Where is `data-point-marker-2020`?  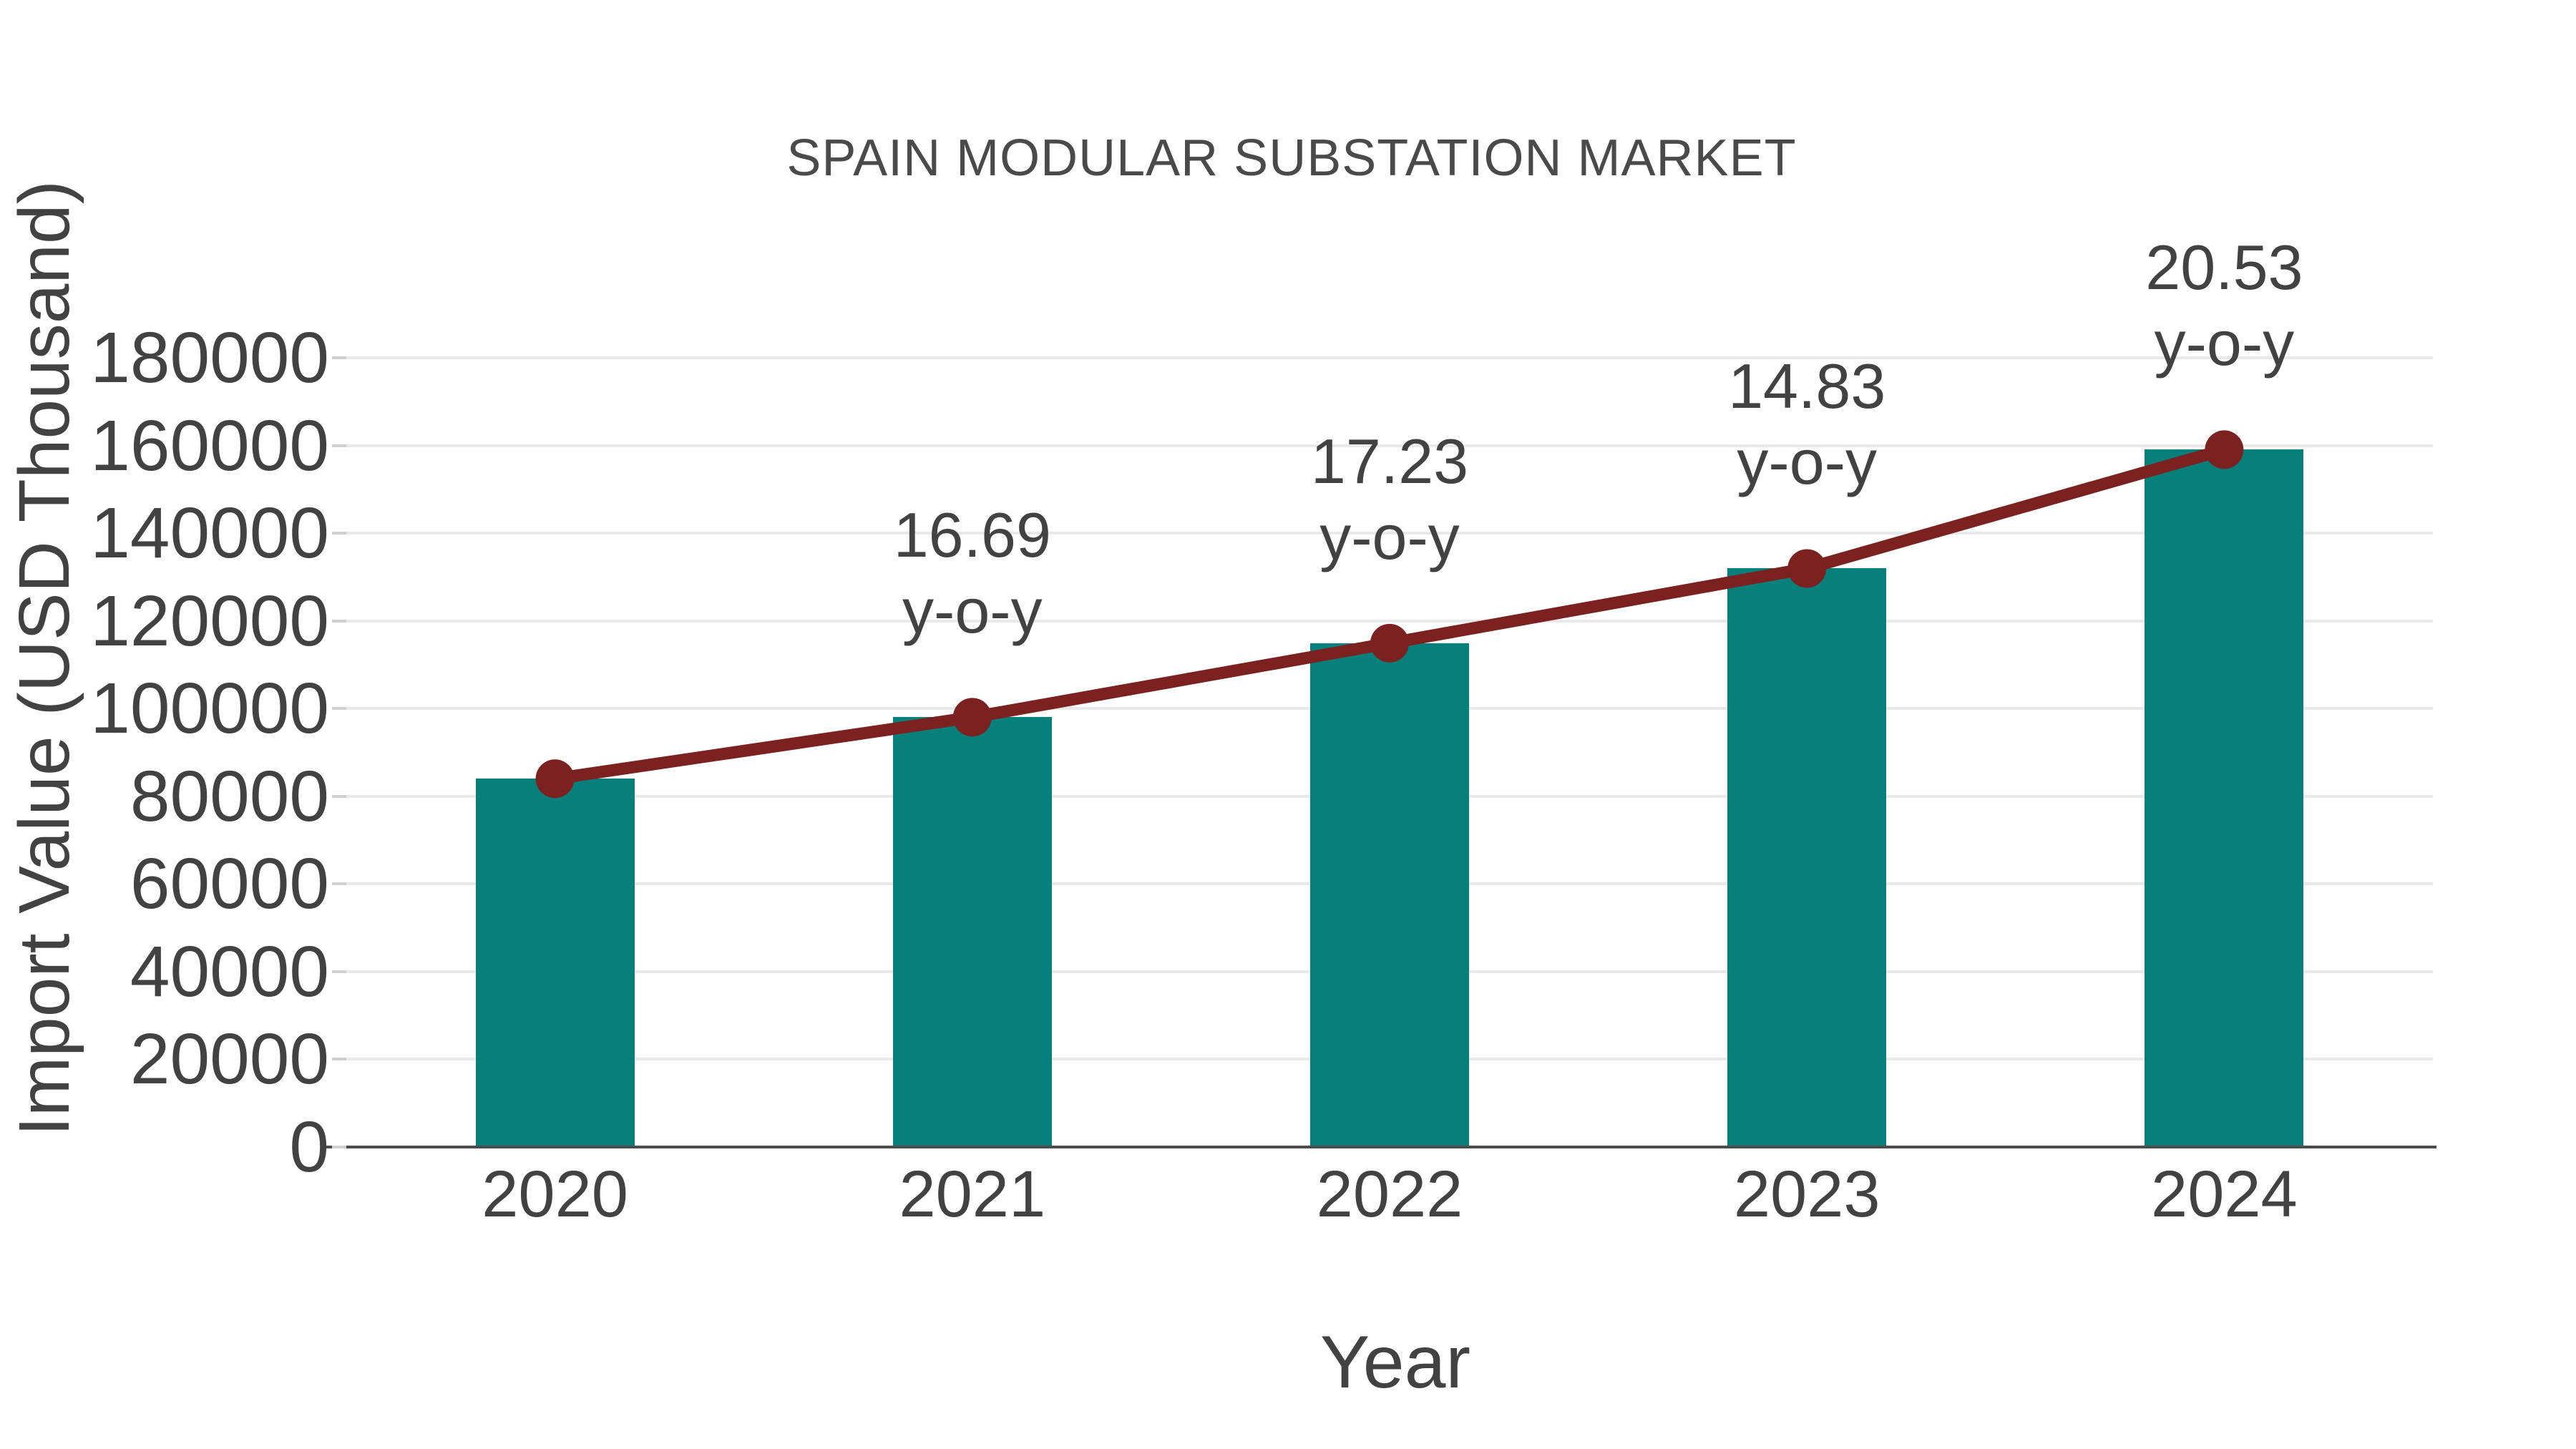
data-point-marker-2020 is located at coordinates (555, 779).